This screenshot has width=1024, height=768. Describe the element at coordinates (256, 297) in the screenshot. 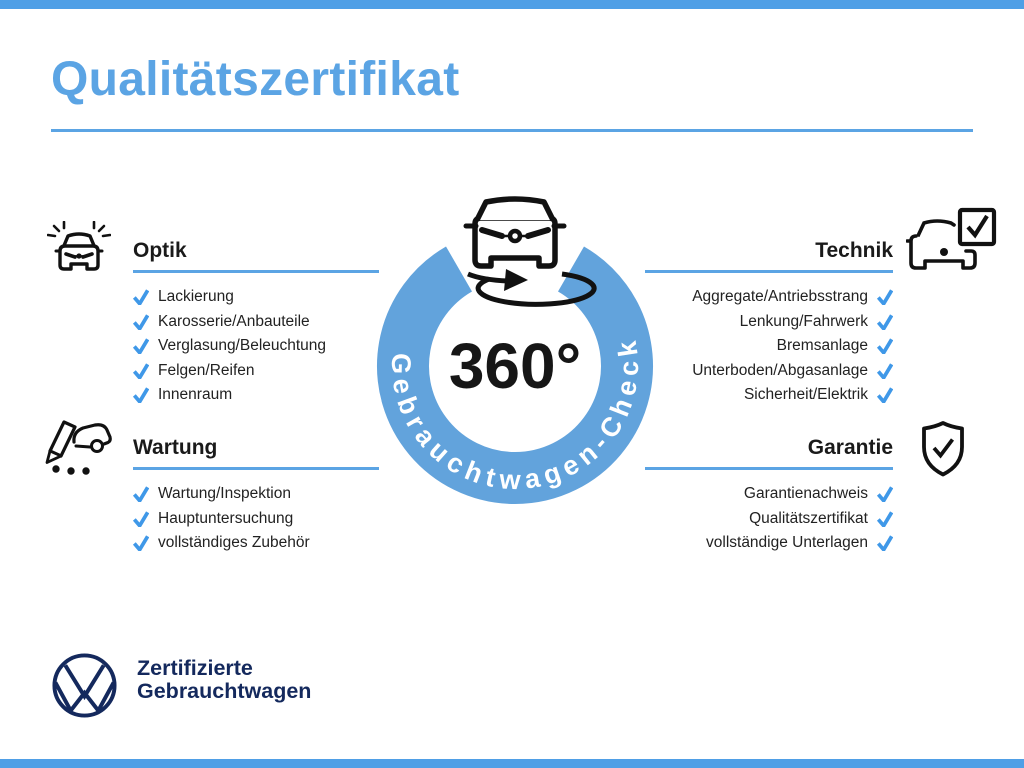

I see `list-item: Lackierung` at that location.